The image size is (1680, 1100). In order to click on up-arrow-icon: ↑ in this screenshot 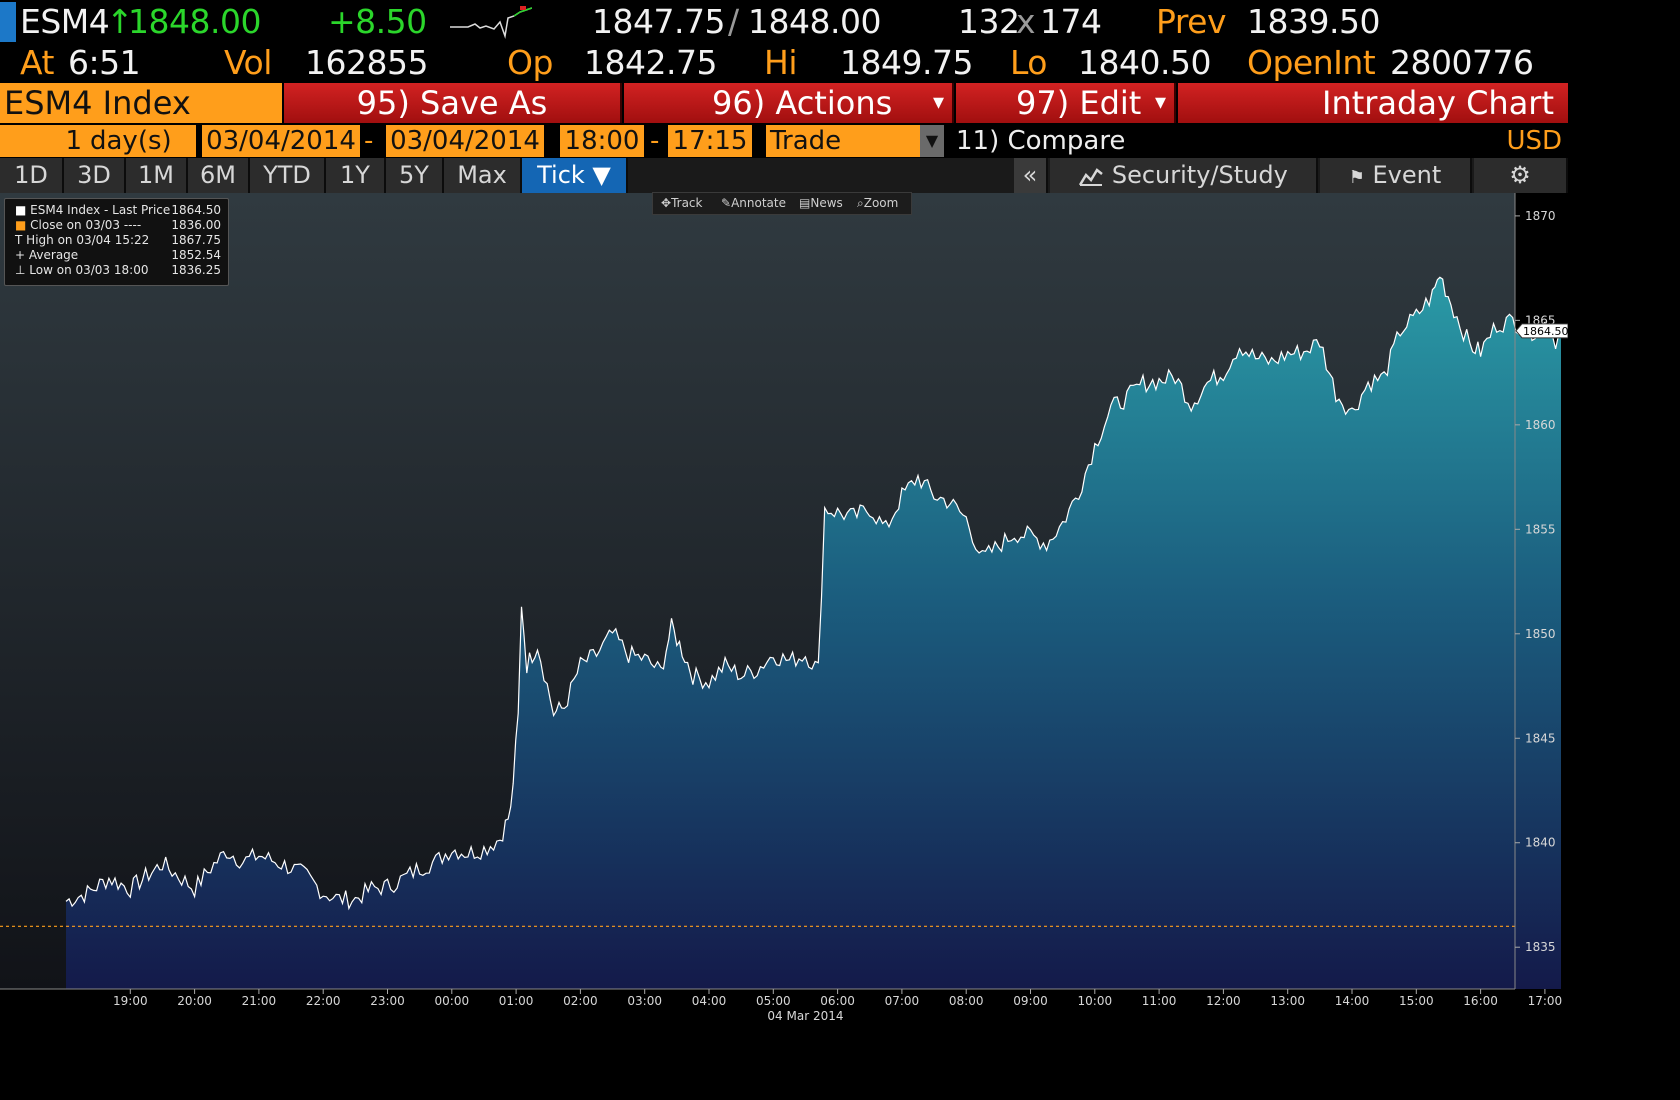, I will do `click(120, 21)`.